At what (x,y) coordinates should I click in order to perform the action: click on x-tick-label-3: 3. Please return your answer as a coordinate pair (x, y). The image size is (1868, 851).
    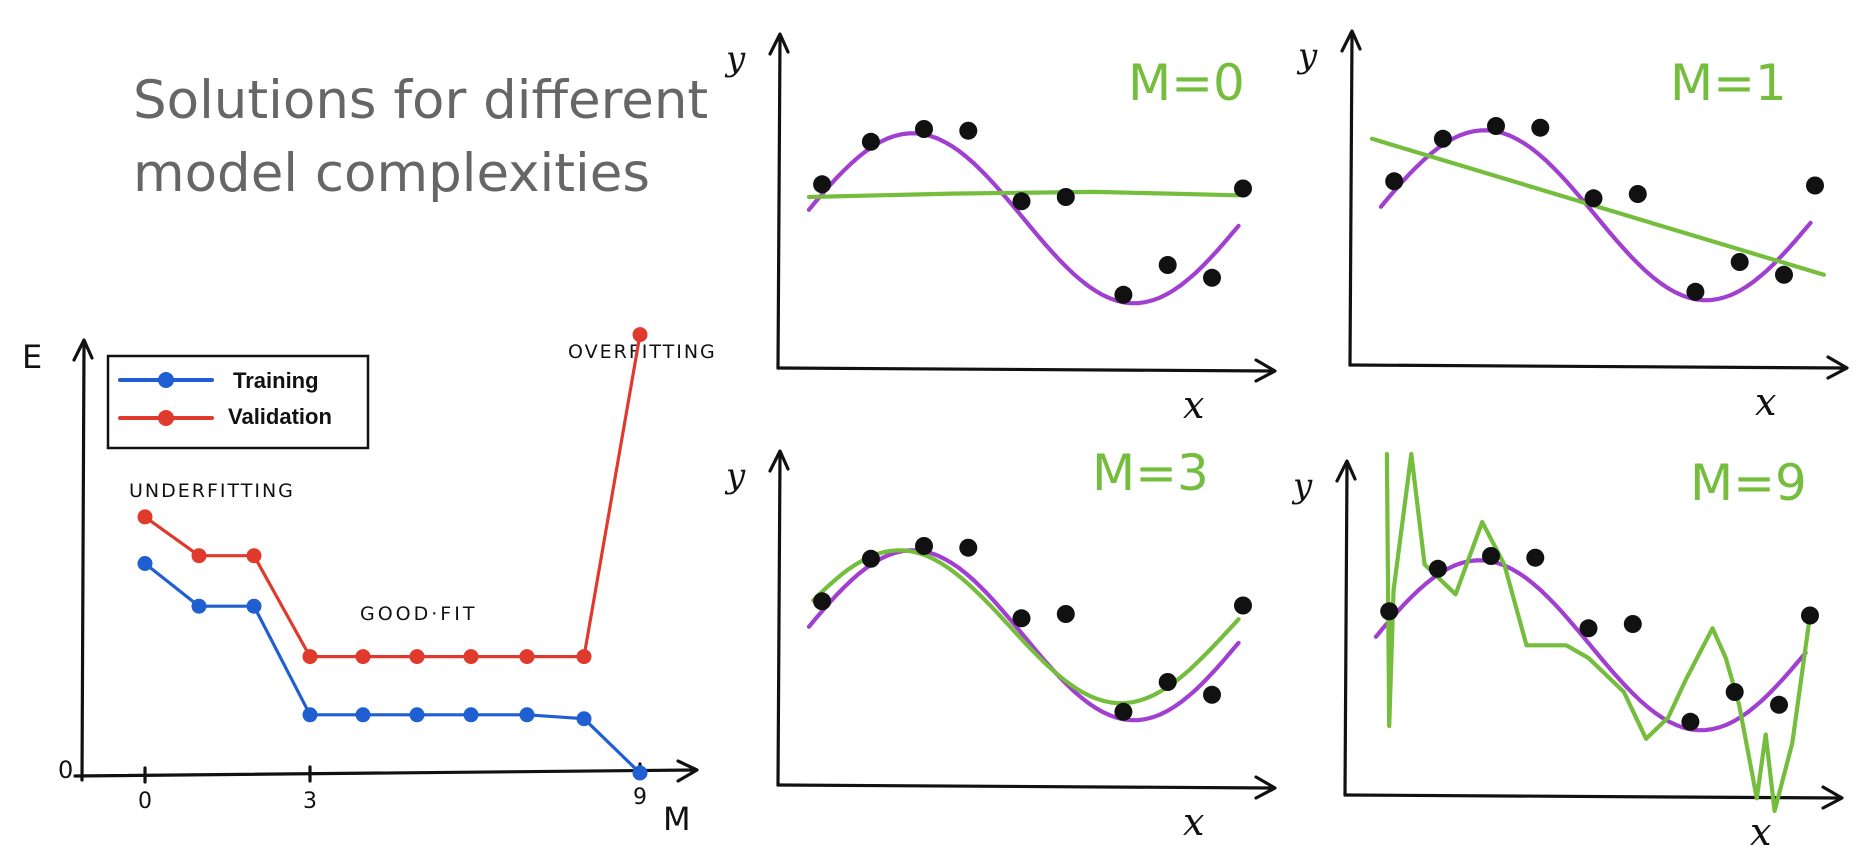
    Looking at the image, I should click on (310, 801).